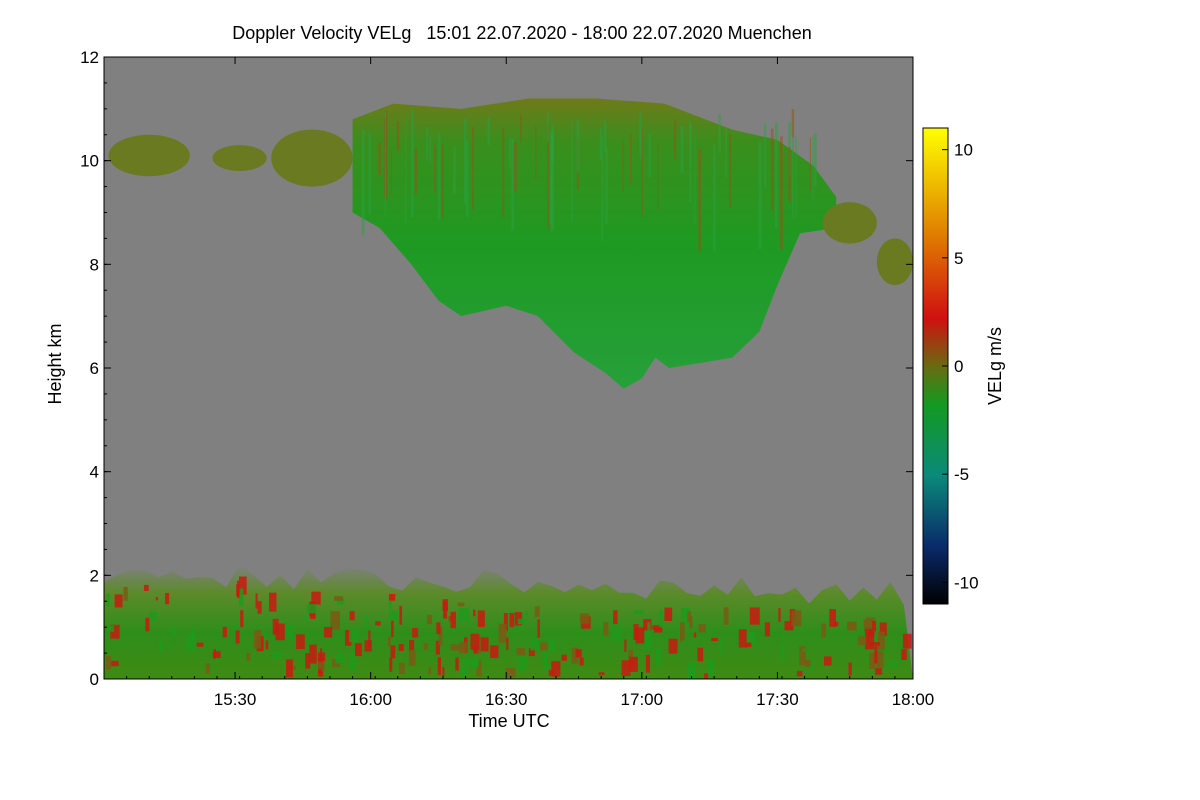 Image resolution: width=1200 pixels, height=800 pixels. What do you see at coordinates (370, 699) in the screenshot?
I see `x-tick-label: 16:00` at bounding box center [370, 699].